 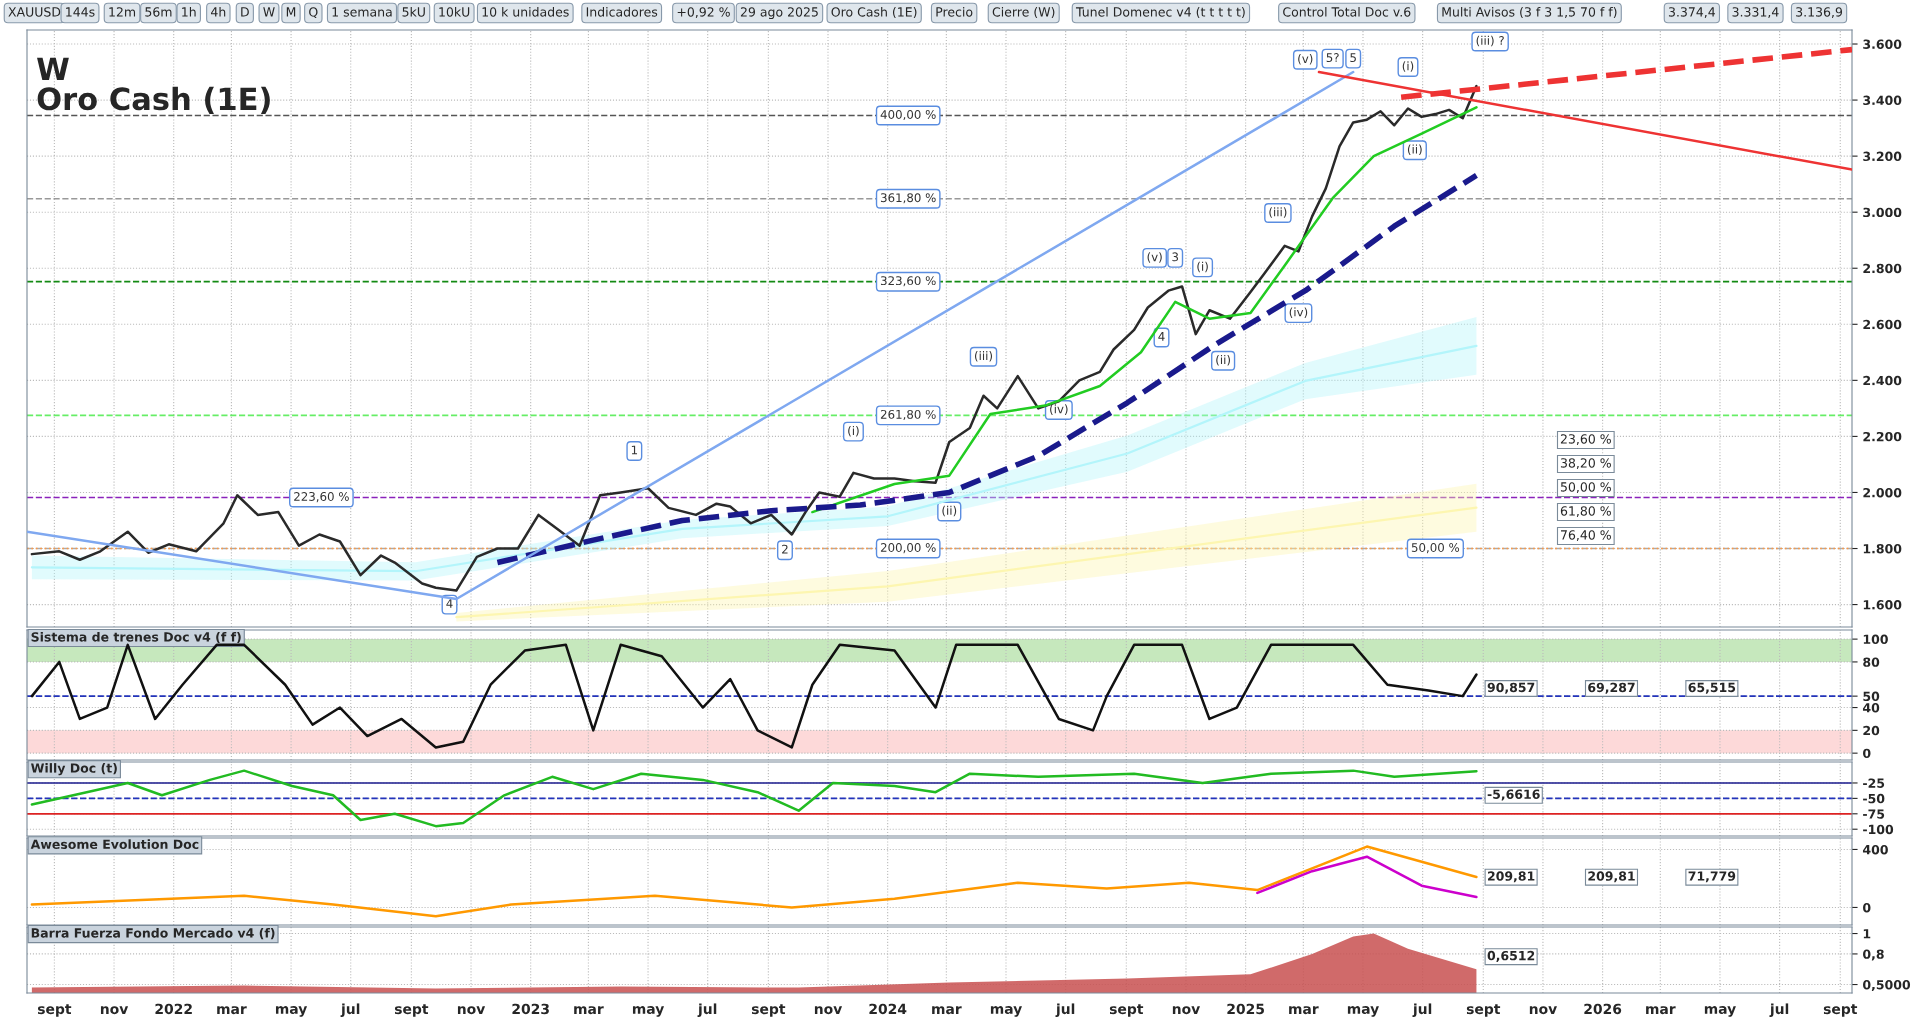 I want to click on text: 3.331,4, so click(x=1755, y=12).